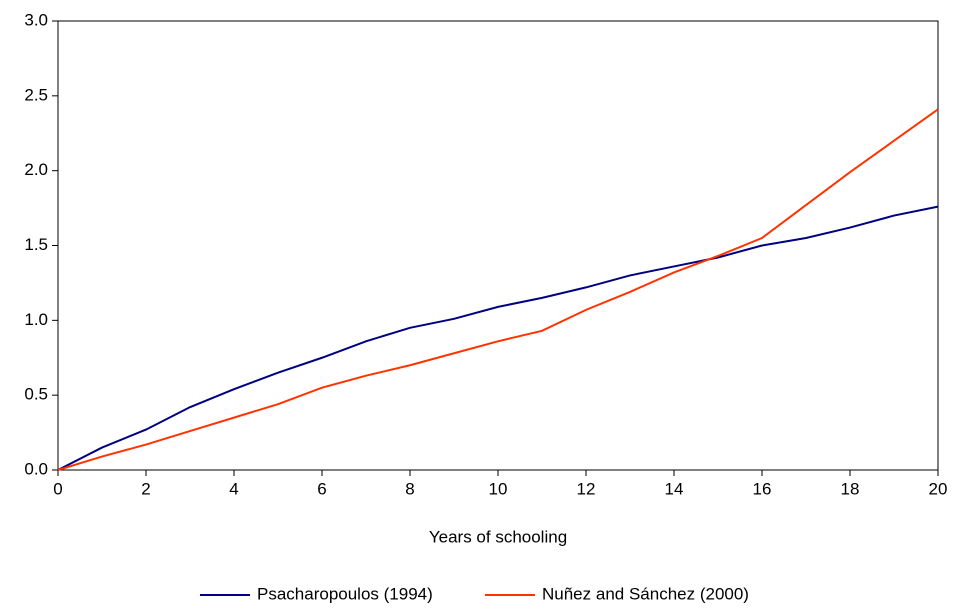  What do you see at coordinates (498, 536) in the screenshot?
I see `x-axis-label: Years of schooling` at bounding box center [498, 536].